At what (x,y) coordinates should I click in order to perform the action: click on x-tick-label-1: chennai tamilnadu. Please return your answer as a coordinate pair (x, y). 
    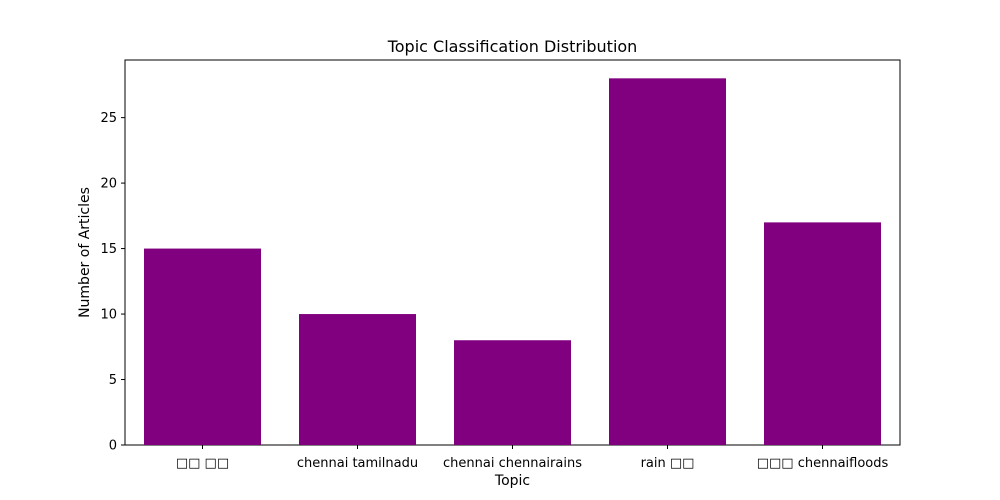
    Looking at the image, I should click on (357, 463).